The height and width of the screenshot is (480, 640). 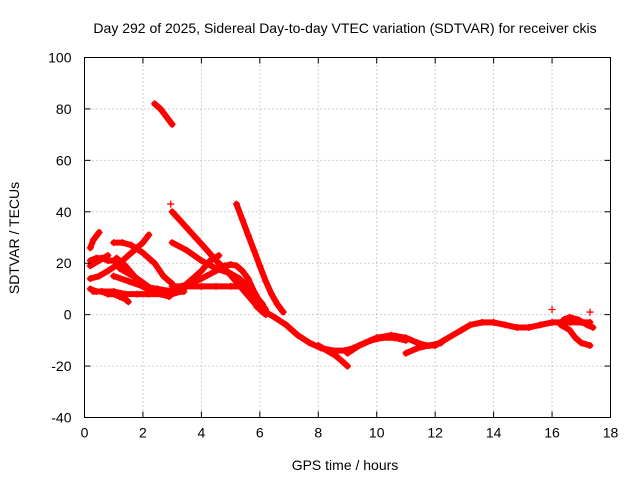 I want to click on y-tick-label: 60, so click(x=64, y=160).